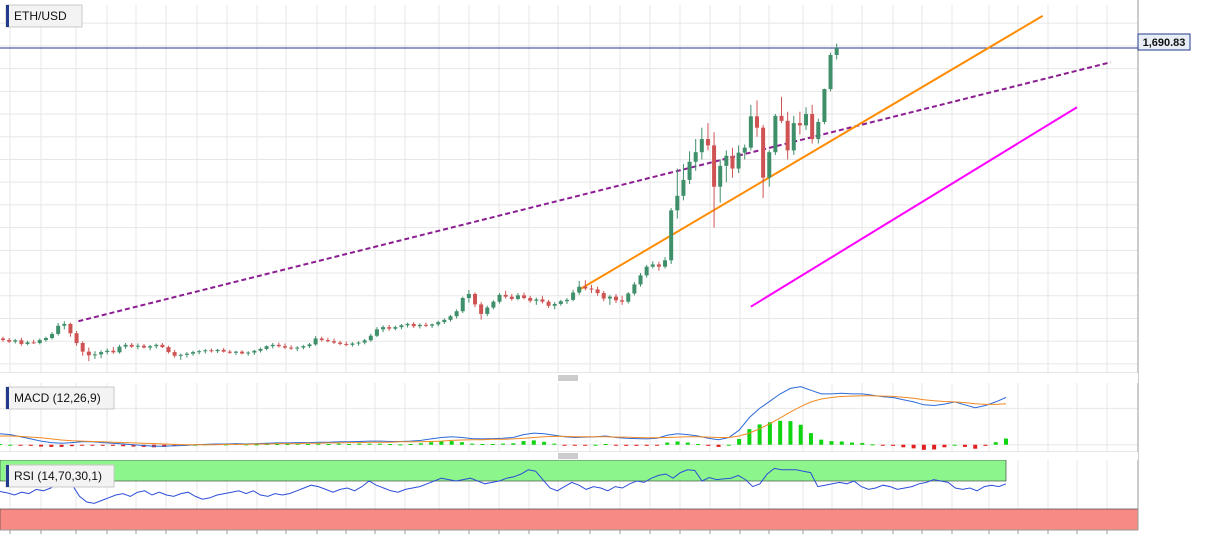 This screenshot has width=1207, height=555. What do you see at coordinates (503, 420) in the screenshot?
I see `signal-line` at bounding box center [503, 420].